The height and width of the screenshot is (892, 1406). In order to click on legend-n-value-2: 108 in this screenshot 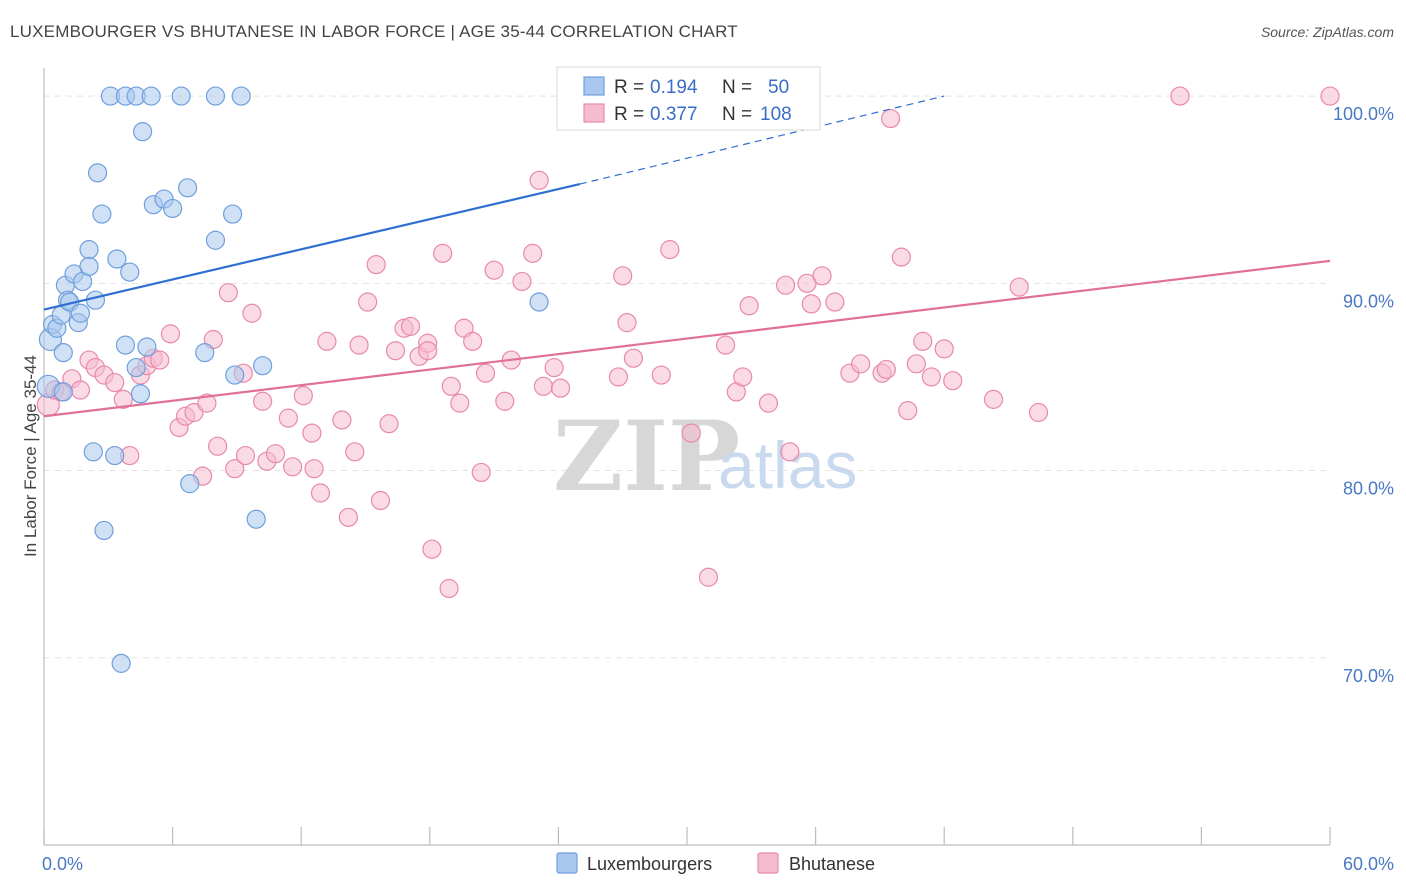, I will do `click(776, 114)`.